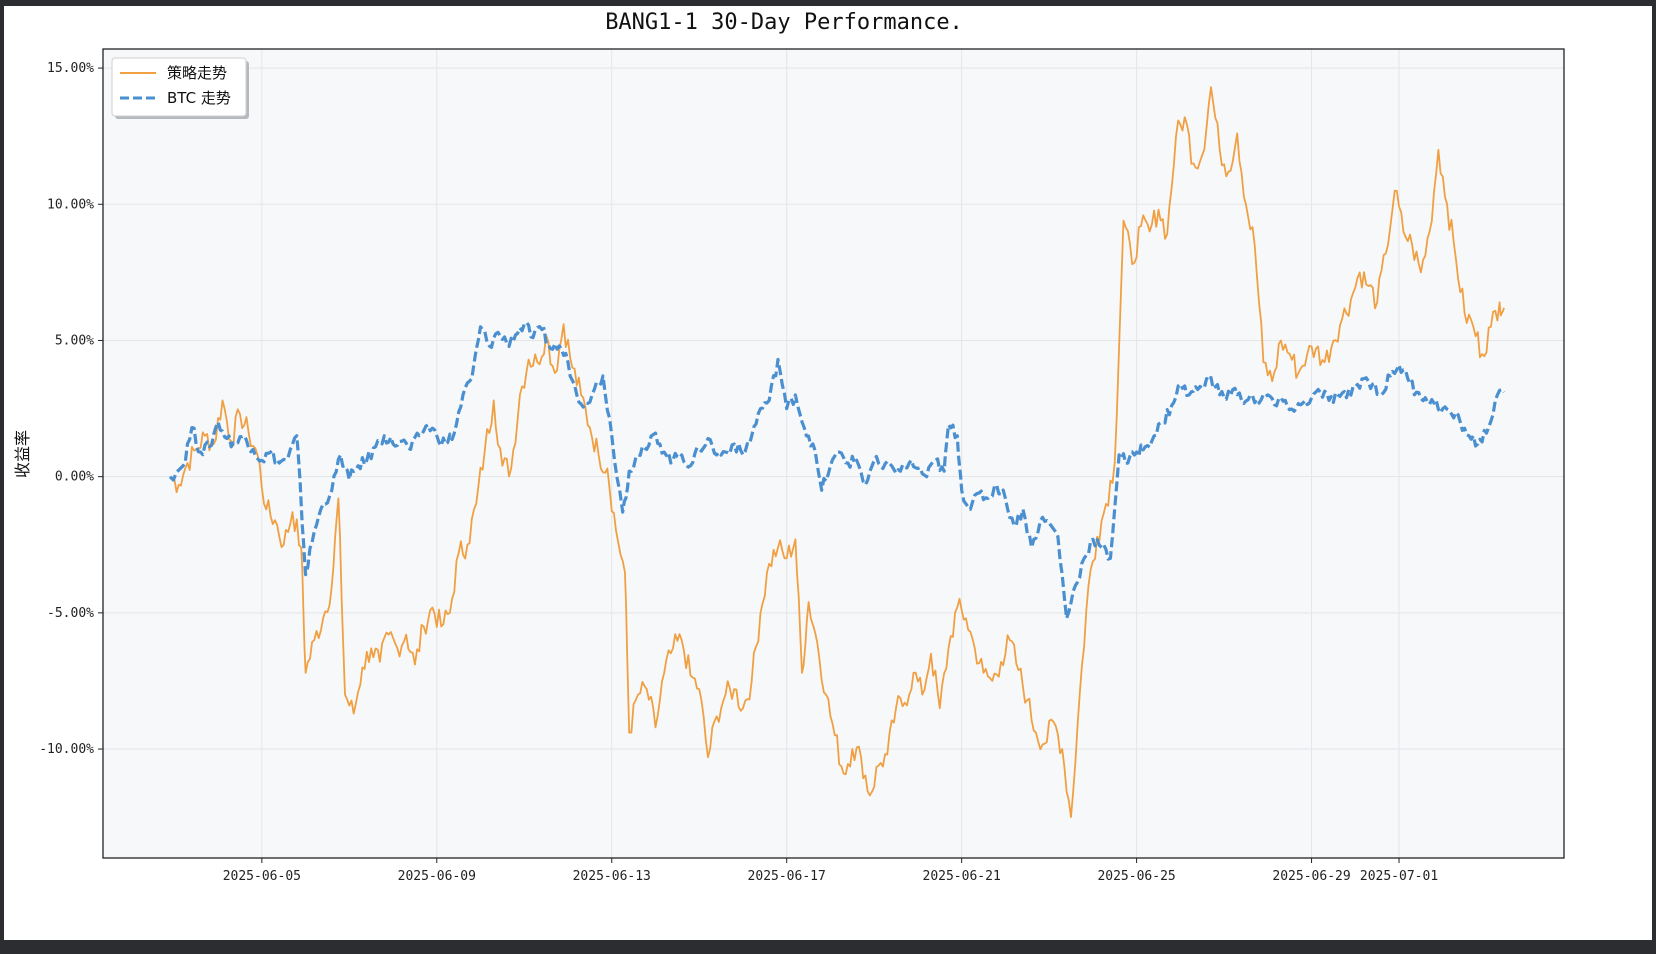 The width and height of the screenshot is (1656, 954). What do you see at coordinates (74, 477) in the screenshot?
I see `y-tick-label: 0.00%` at bounding box center [74, 477].